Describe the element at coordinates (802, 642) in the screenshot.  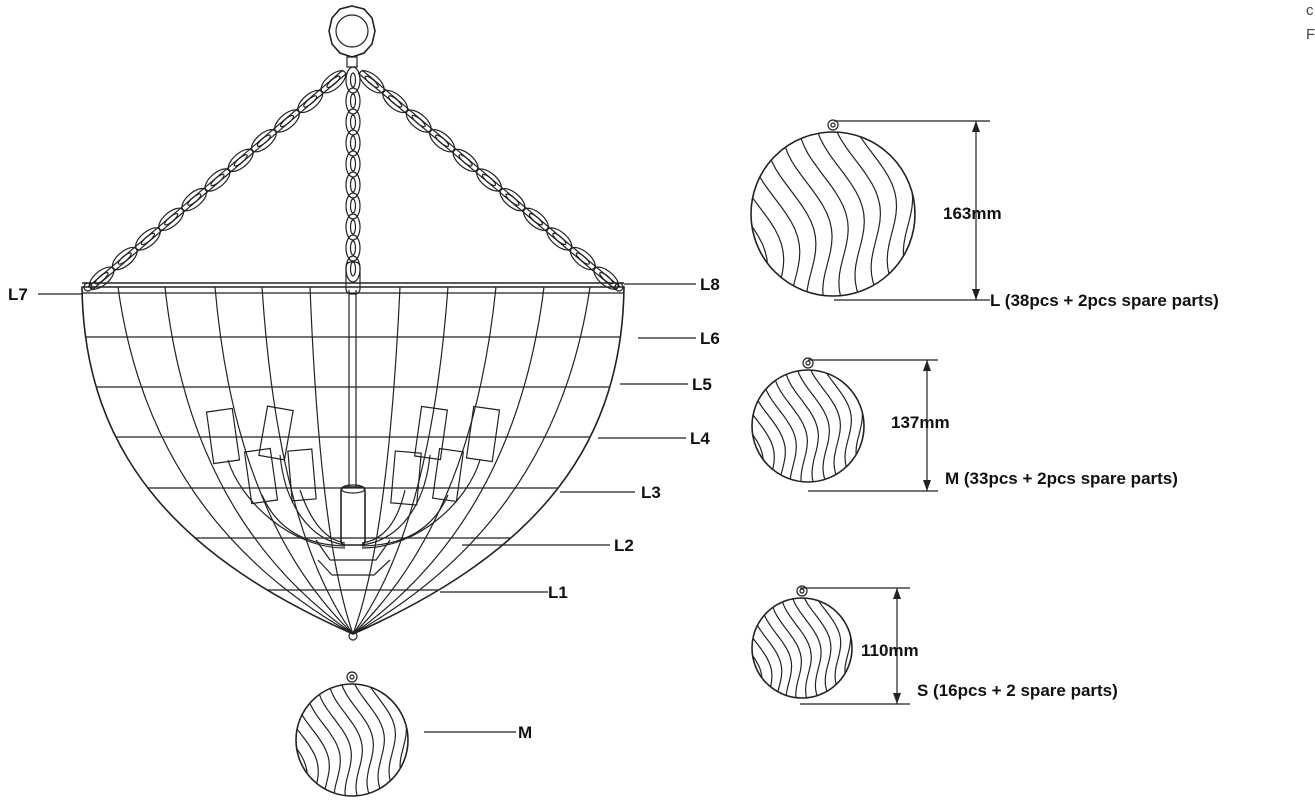
I see `ornament-small` at that location.